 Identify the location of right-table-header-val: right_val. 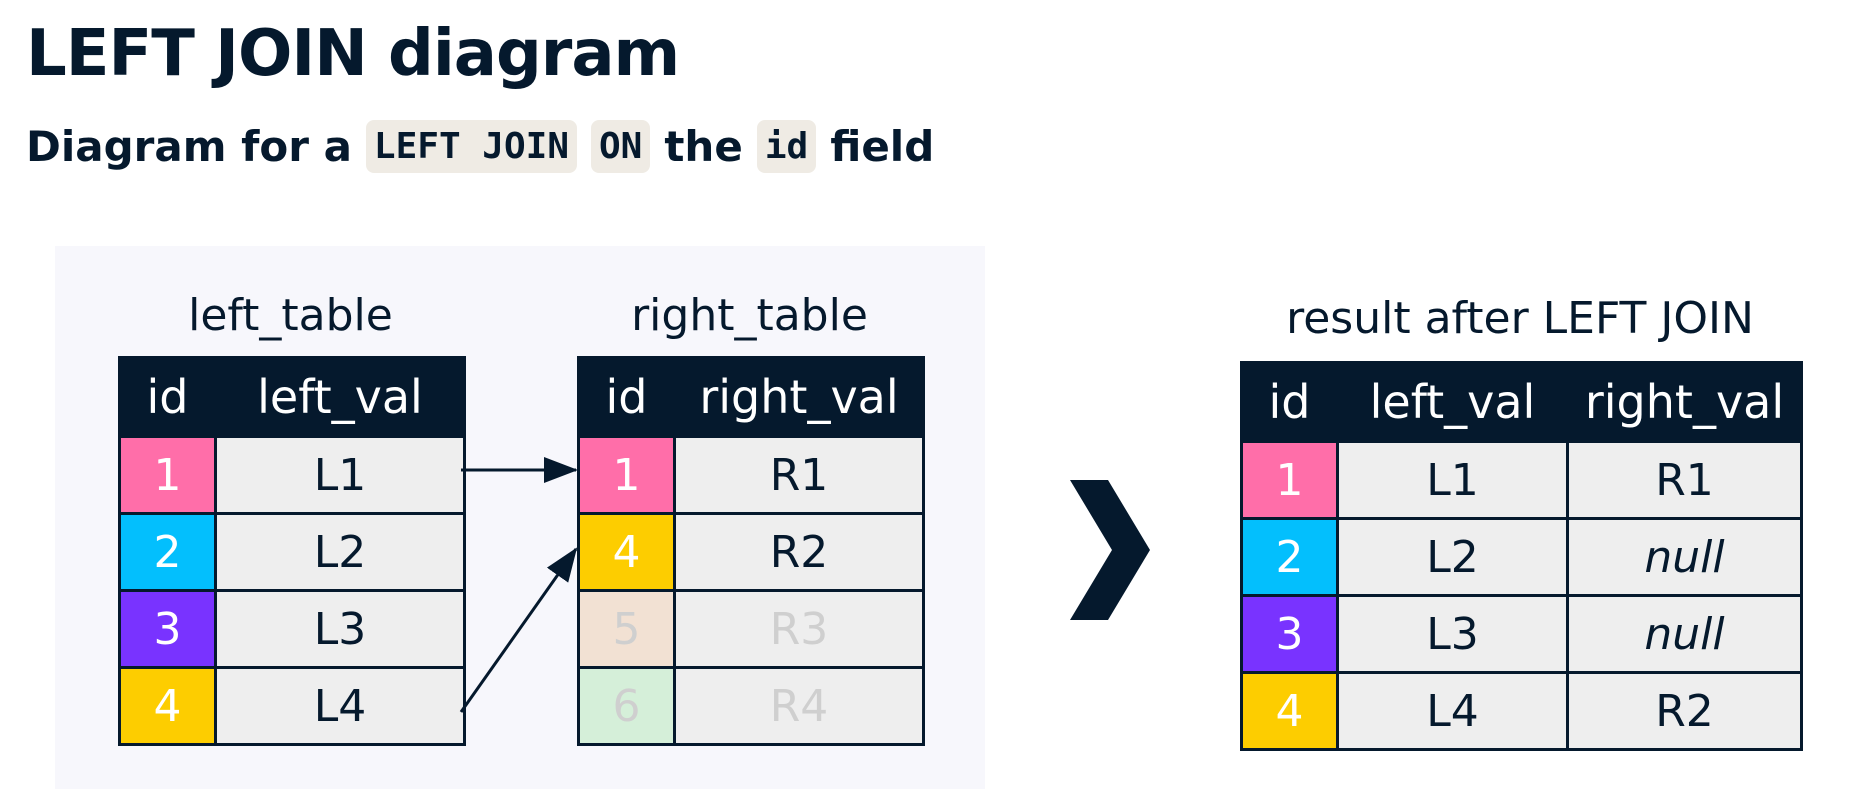
(799, 397).